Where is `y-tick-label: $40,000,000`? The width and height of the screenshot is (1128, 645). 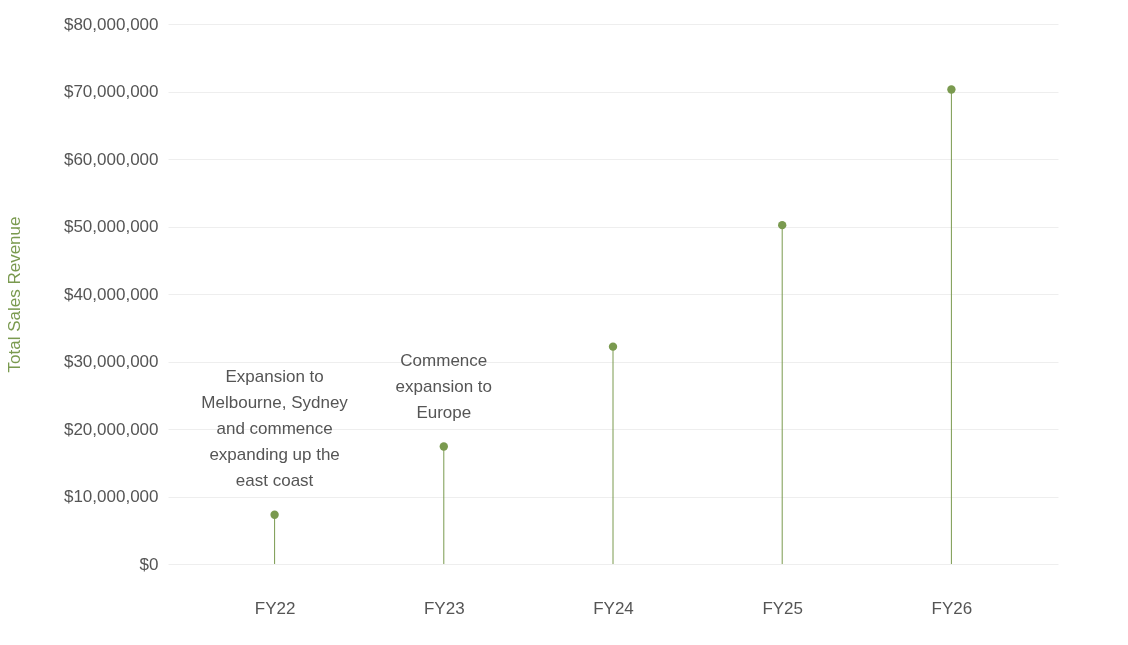 y-tick-label: $40,000,000 is located at coordinates (111, 294).